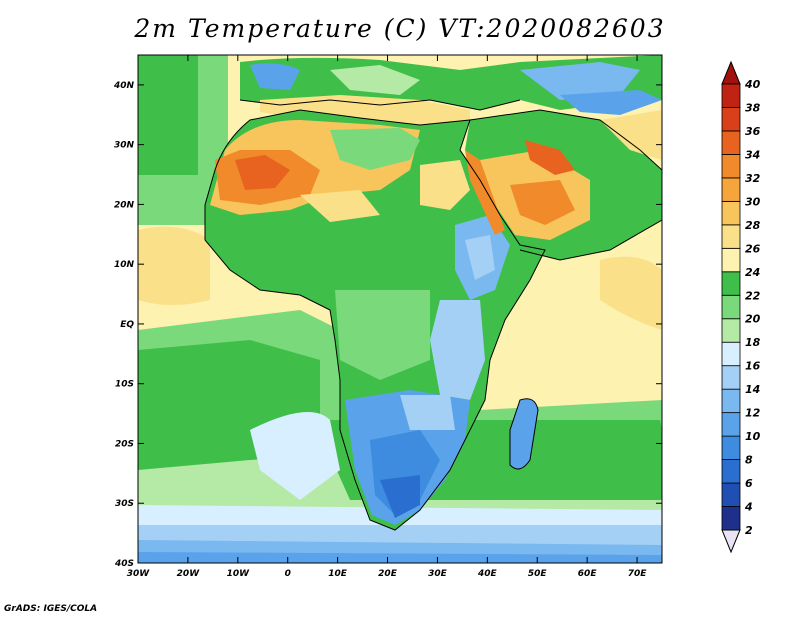  Describe the element at coordinates (550, 157) in the screenshot. I see `persian-gulf-hot` at that location.